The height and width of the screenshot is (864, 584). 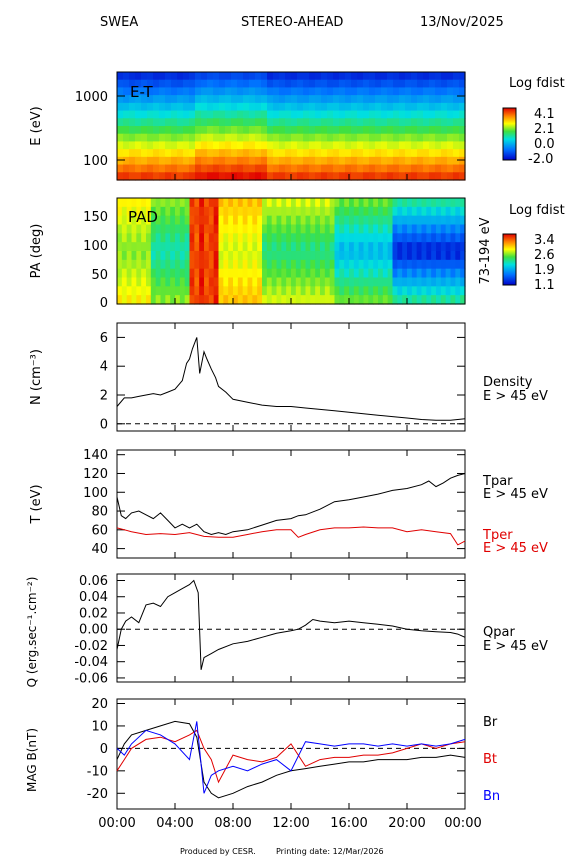 I want to click on density-label-energy: E > 45 eV, so click(x=515, y=396).